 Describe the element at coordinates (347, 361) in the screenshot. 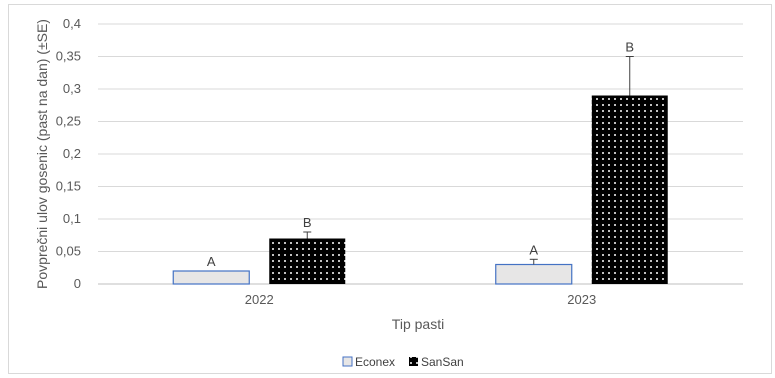

I see `legend-swatch-econex` at that location.